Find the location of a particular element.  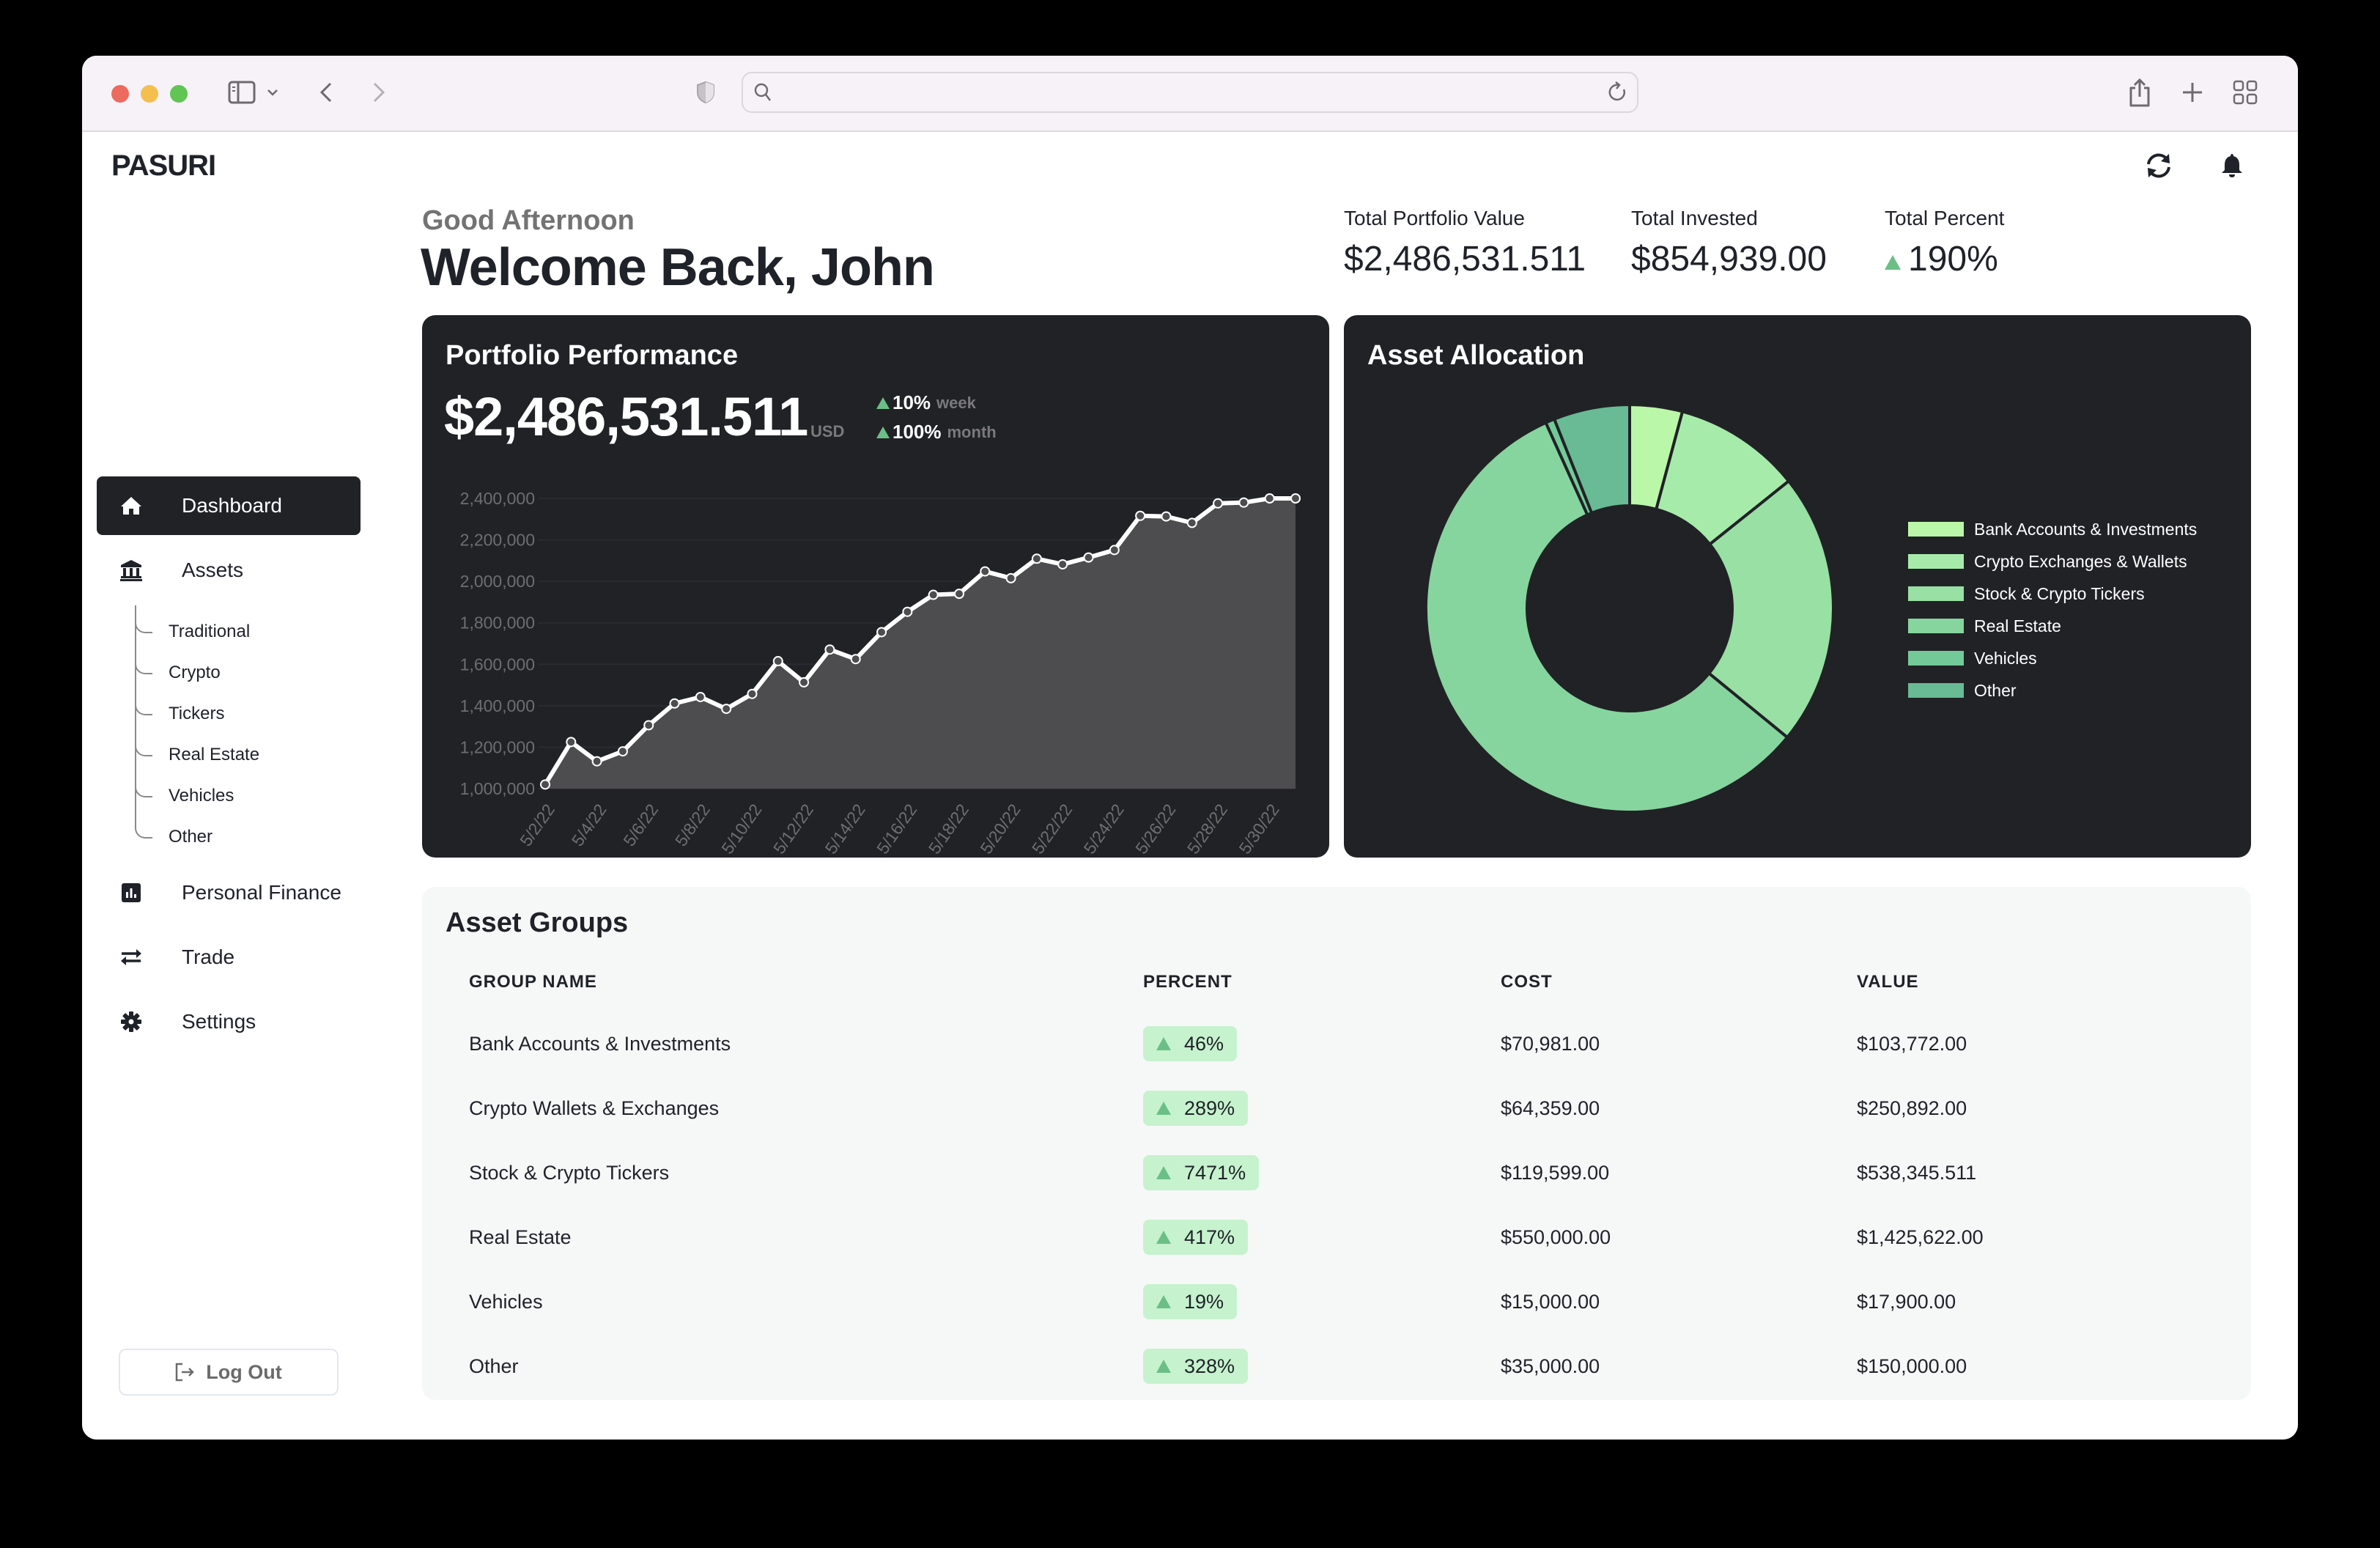

percent-value: 289% is located at coordinates (1209, 1107).